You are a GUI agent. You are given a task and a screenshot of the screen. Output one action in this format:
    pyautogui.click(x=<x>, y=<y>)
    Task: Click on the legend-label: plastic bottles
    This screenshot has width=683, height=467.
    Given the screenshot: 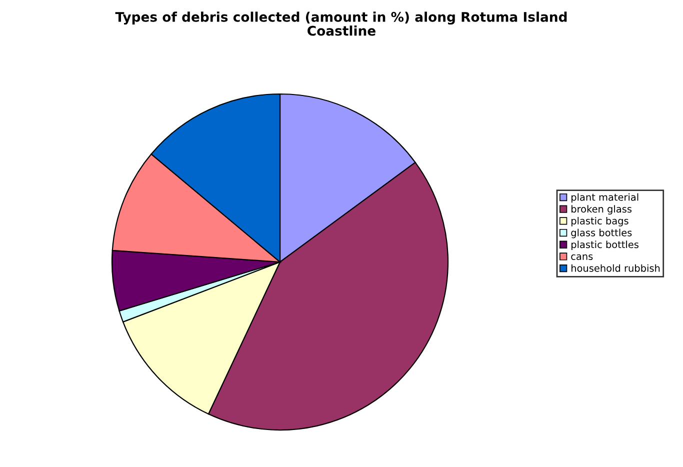 What is the action you would take?
    pyautogui.click(x=604, y=245)
    